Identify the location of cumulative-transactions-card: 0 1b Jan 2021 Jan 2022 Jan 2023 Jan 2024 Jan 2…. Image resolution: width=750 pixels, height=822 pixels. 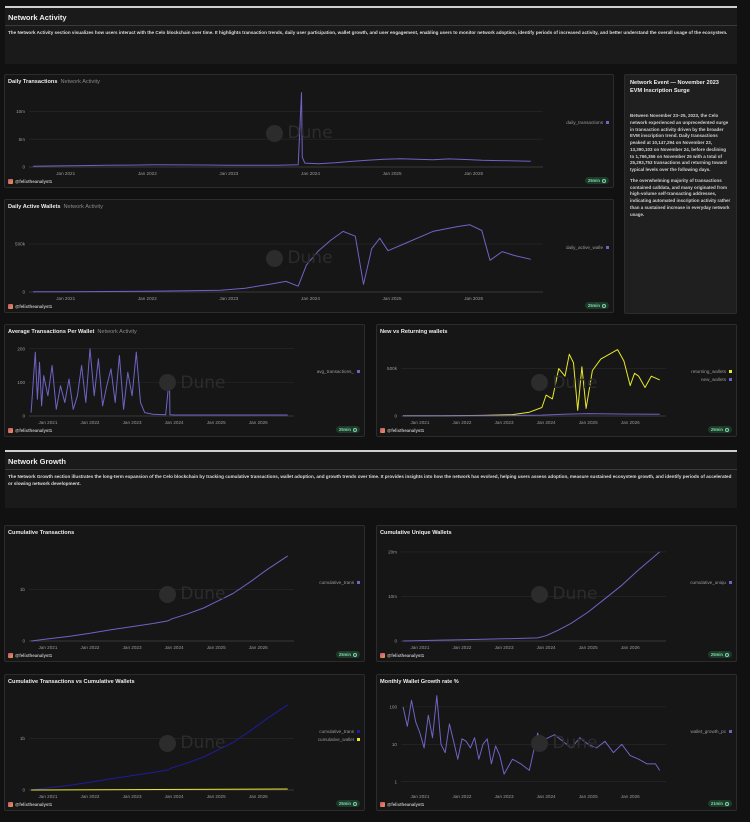
(184, 593).